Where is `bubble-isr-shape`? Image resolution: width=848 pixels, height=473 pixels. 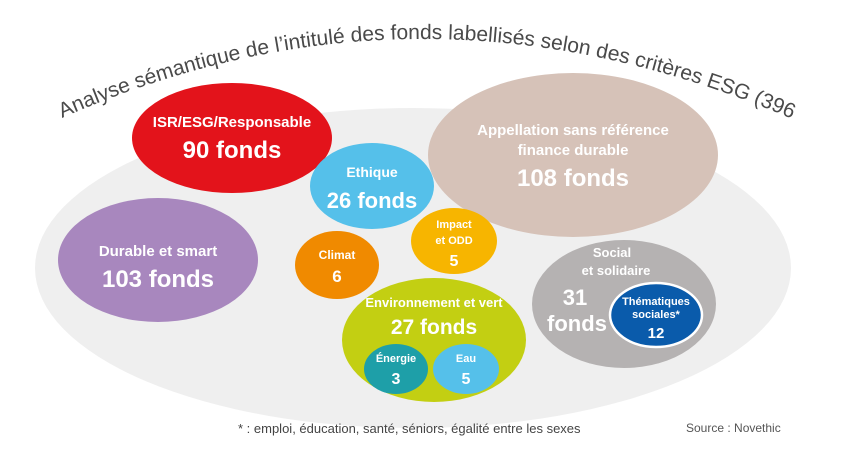 bubble-isr-shape is located at coordinates (232, 138).